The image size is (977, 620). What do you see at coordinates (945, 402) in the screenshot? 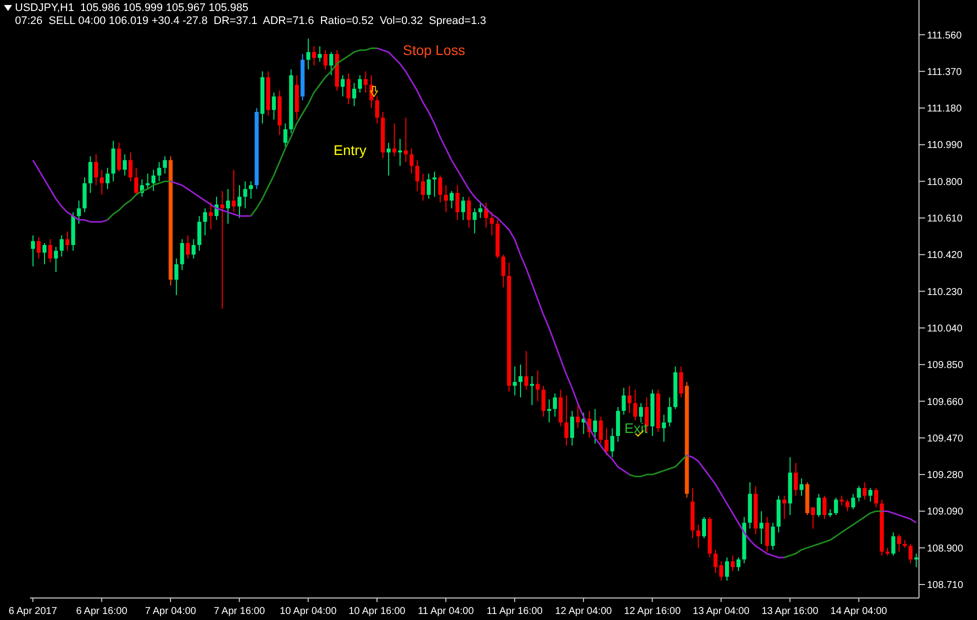
I see `y-tick-label: 109.660` at bounding box center [945, 402].